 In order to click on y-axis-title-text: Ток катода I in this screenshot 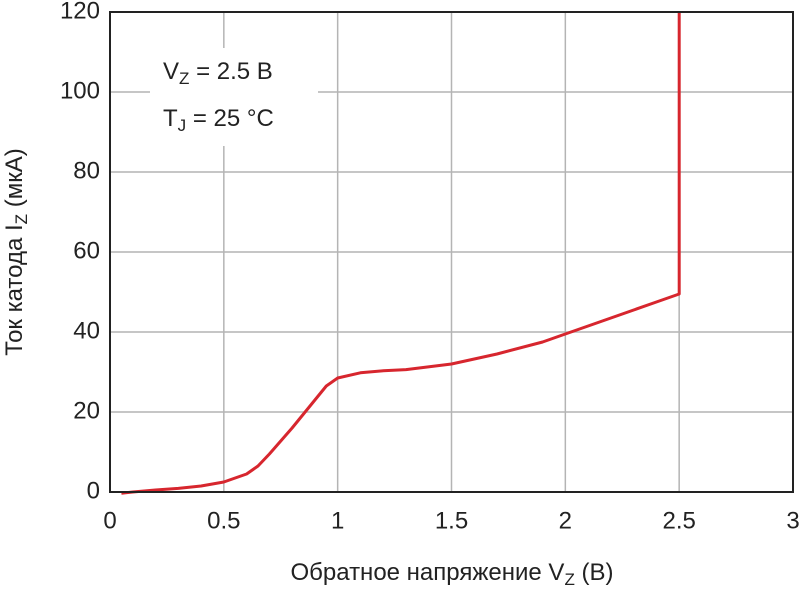, I will do `click(14, 289)`.